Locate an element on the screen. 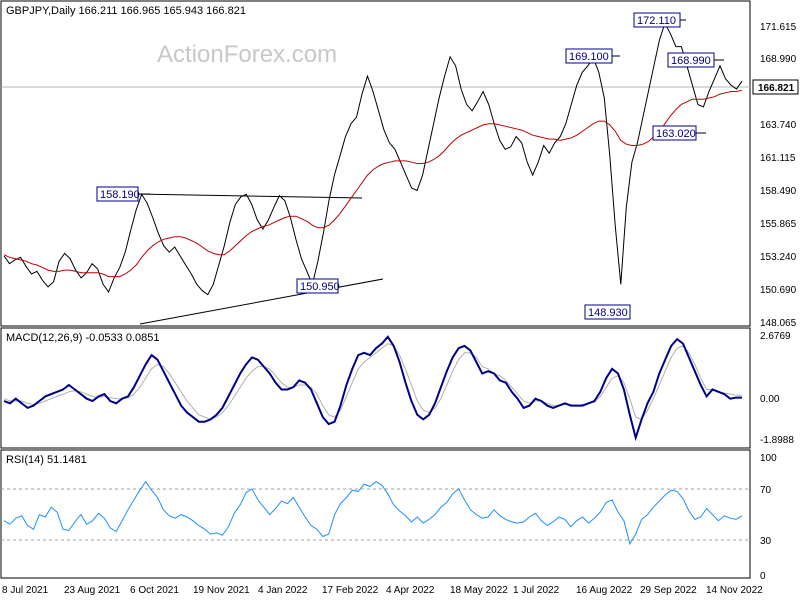 The height and width of the screenshot is (605, 800). x-axis-tick: 4 Jan 2022 is located at coordinates (283, 590).